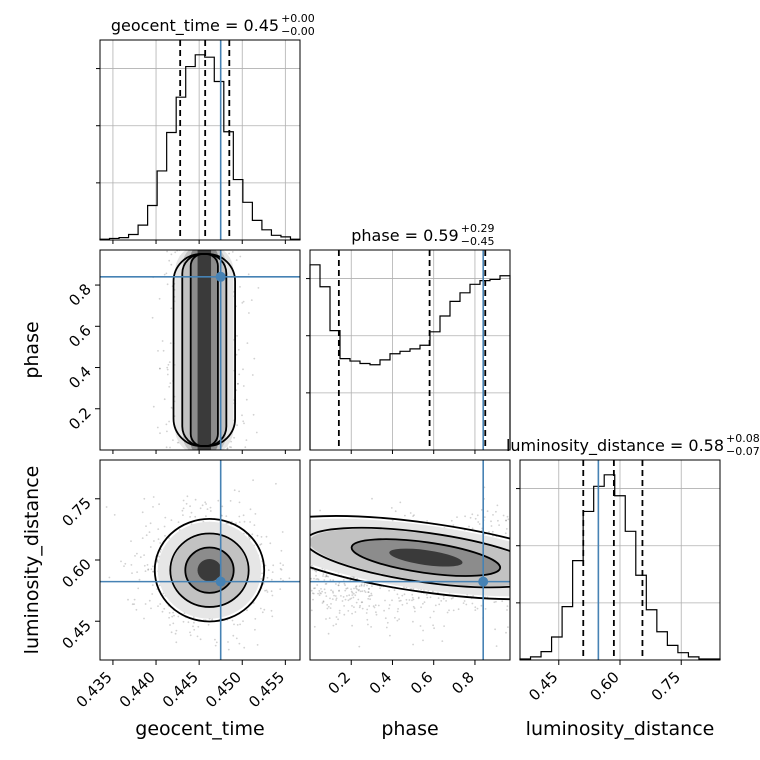 The image size is (760, 760). What do you see at coordinates (410, 357) in the screenshot?
I see `histogram-phase` at bounding box center [410, 357].